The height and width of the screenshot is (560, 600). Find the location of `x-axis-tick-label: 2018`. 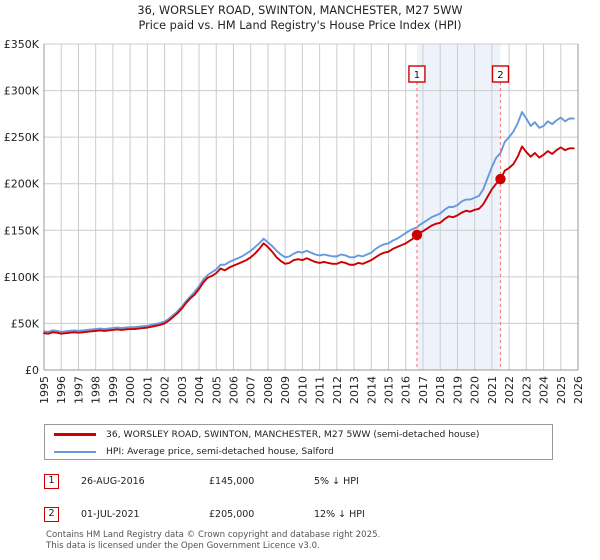

x-axis-tick-label: 2018 is located at coordinates (440, 390).